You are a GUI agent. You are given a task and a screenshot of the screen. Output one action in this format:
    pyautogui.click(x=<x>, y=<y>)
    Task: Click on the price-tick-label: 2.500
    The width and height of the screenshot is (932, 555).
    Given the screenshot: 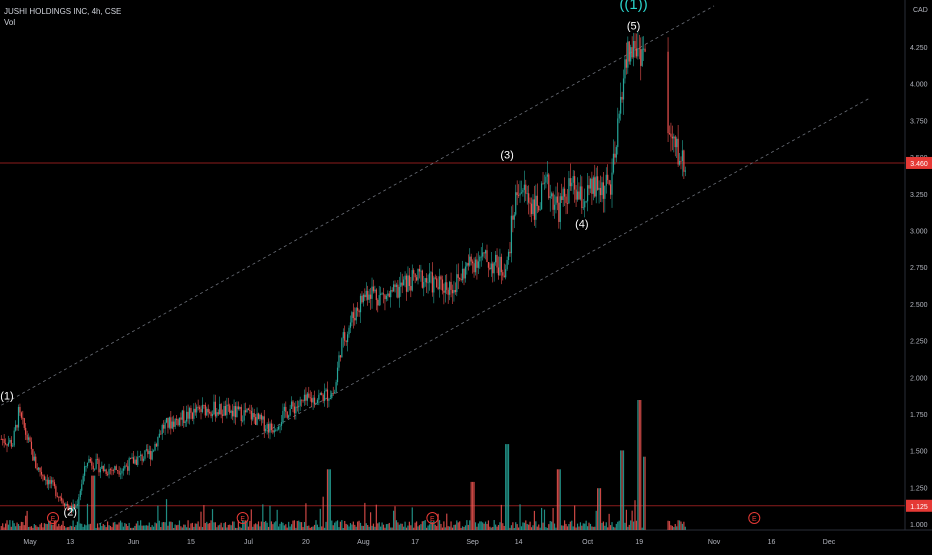 What is the action you would take?
    pyautogui.click(x=919, y=305)
    